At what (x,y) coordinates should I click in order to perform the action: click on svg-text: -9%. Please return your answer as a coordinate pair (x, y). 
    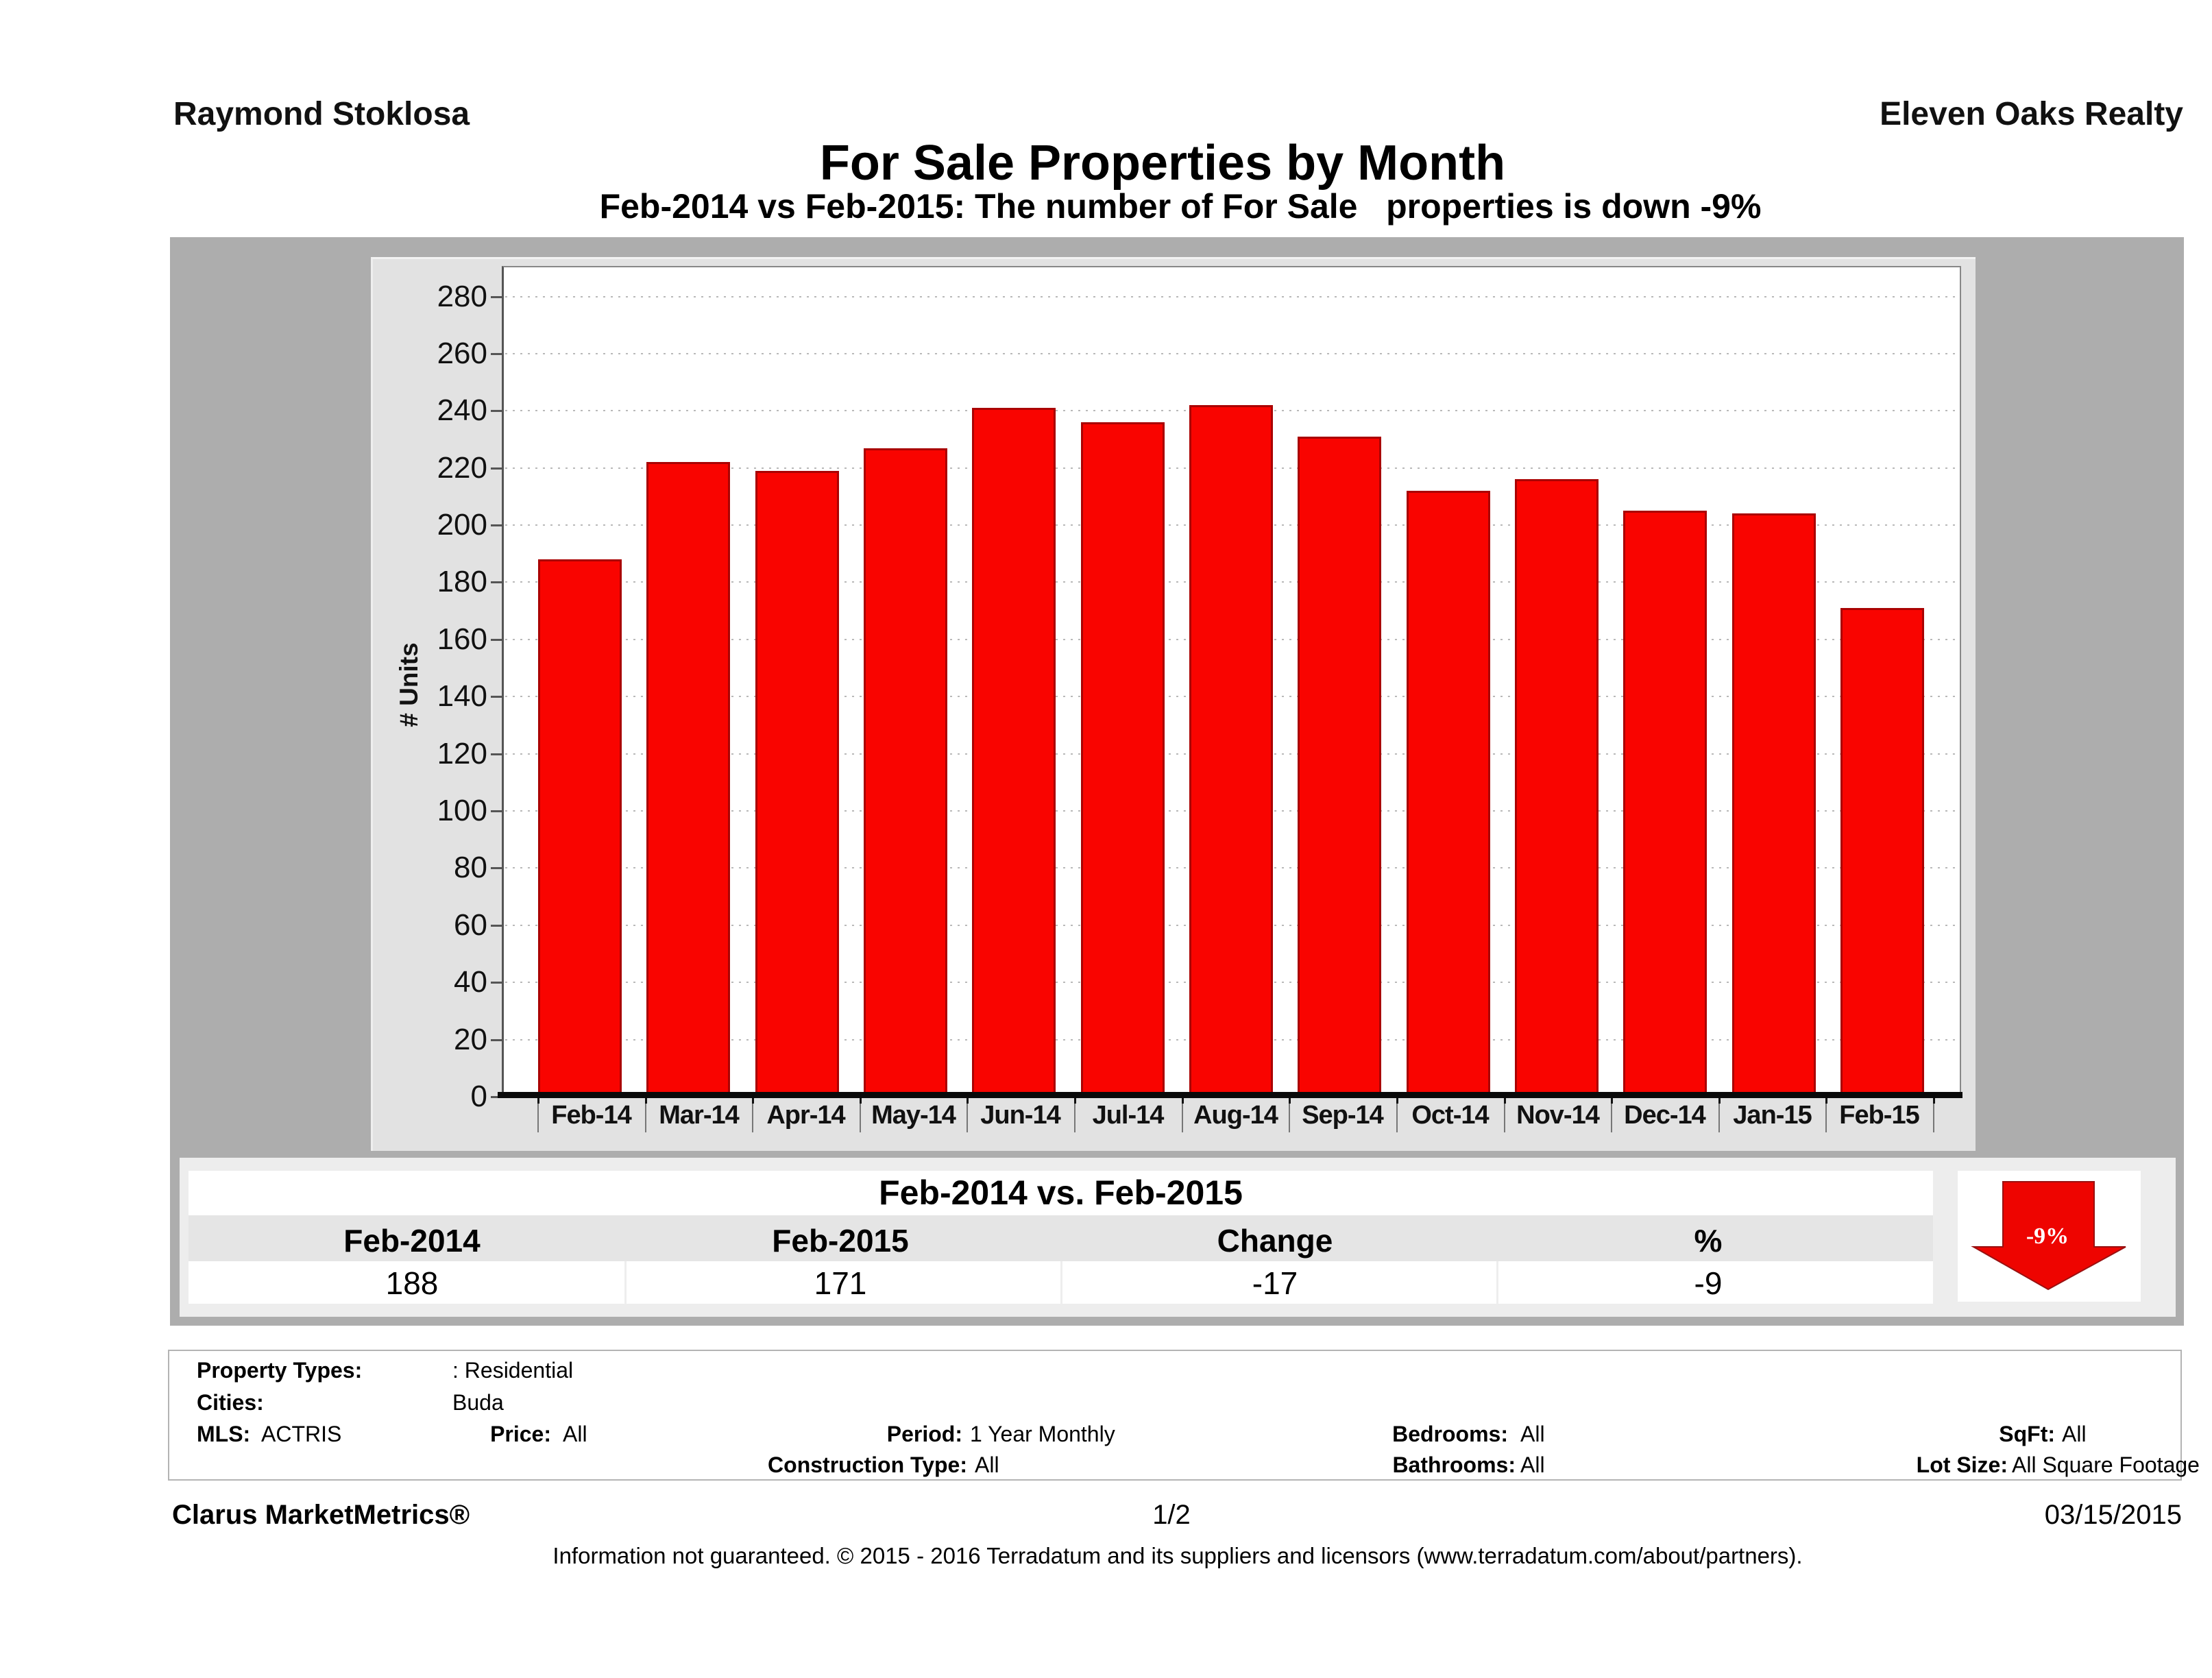
    Looking at the image, I should click on (2048, 1236).